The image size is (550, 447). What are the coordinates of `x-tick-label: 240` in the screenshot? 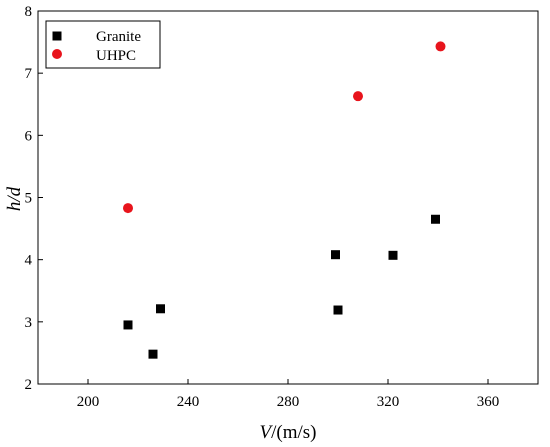 It's located at (188, 402).